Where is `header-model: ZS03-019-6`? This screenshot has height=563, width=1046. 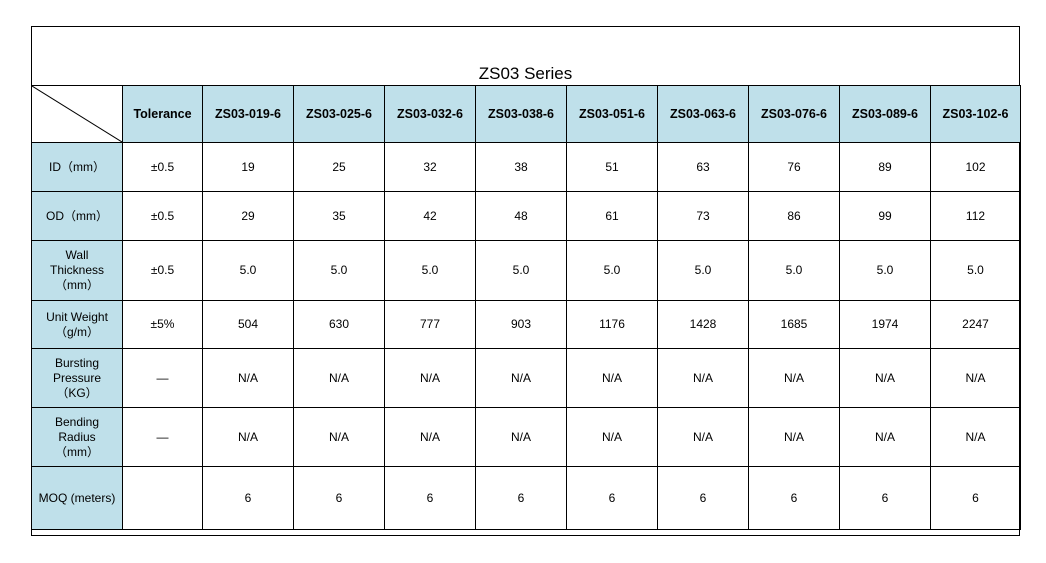 header-model: ZS03-019-6 is located at coordinates (248, 114).